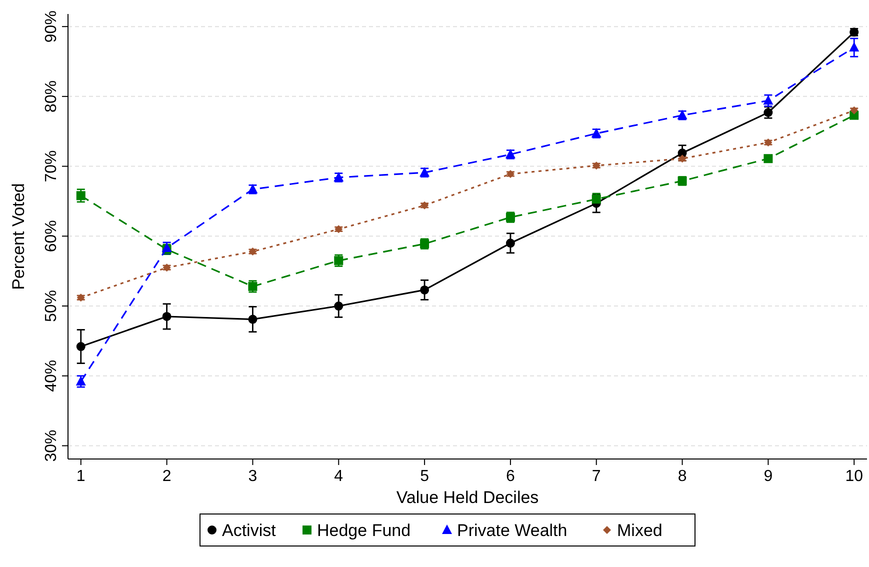  What do you see at coordinates (364, 530) in the screenshot?
I see `legend-label: Hedge Fund` at bounding box center [364, 530].